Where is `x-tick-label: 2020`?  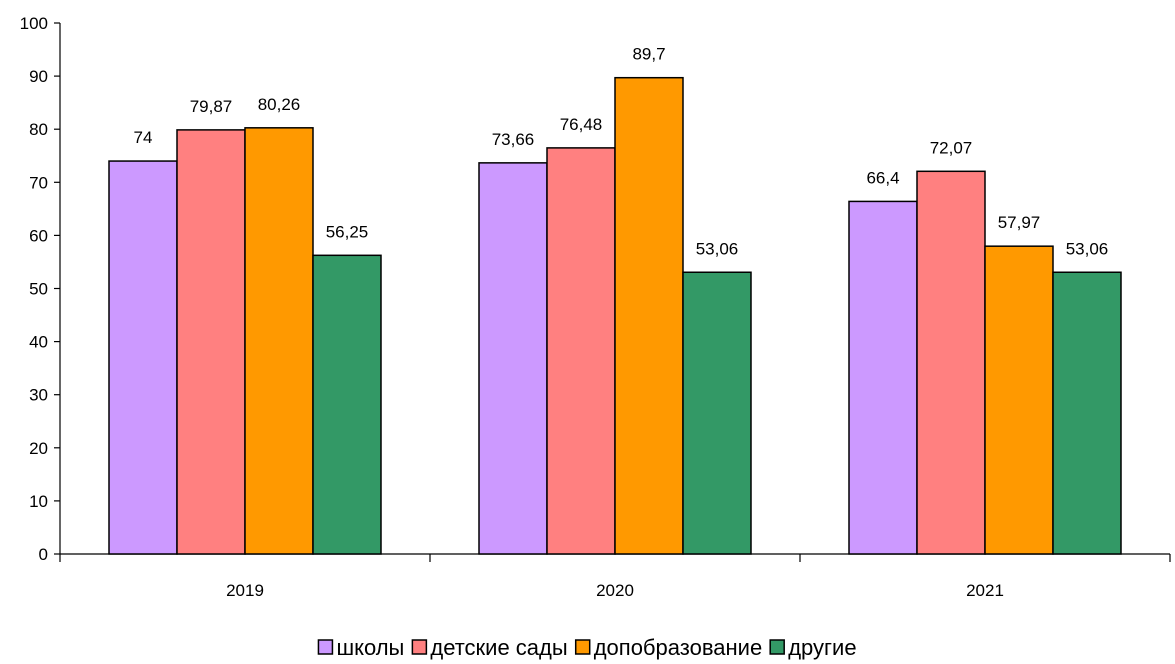
x-tick-label: 2020 is located at coordinates (615, 590).